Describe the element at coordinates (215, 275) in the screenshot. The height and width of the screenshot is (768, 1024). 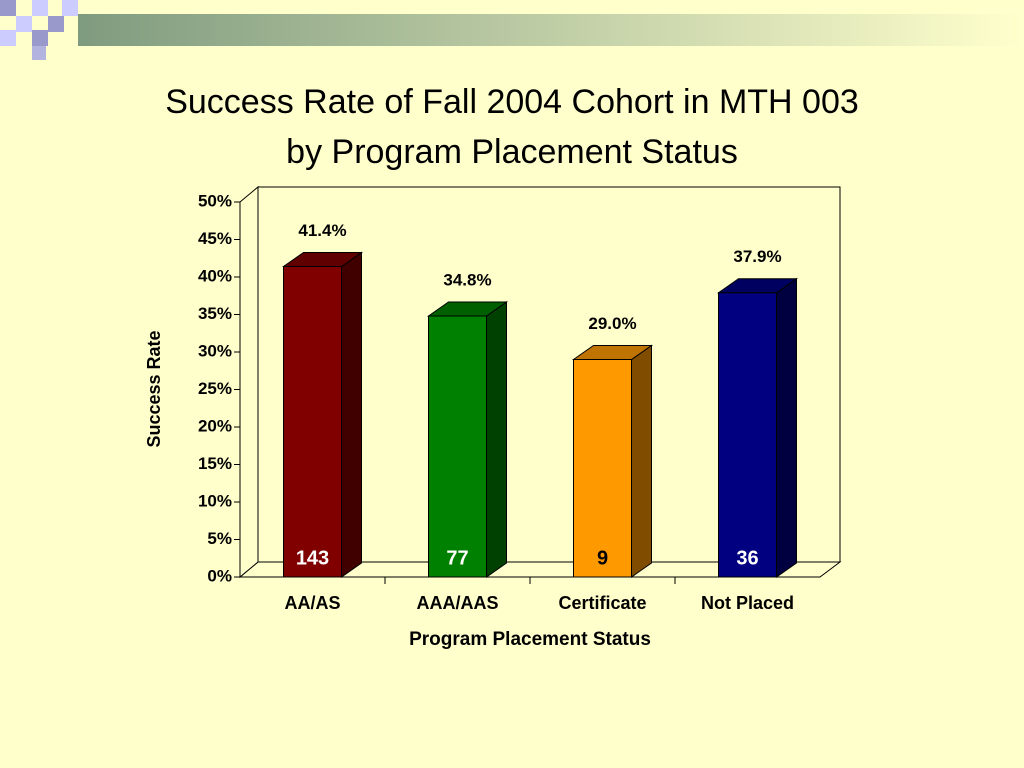
I see `y-tick-label: 40%` at that location.